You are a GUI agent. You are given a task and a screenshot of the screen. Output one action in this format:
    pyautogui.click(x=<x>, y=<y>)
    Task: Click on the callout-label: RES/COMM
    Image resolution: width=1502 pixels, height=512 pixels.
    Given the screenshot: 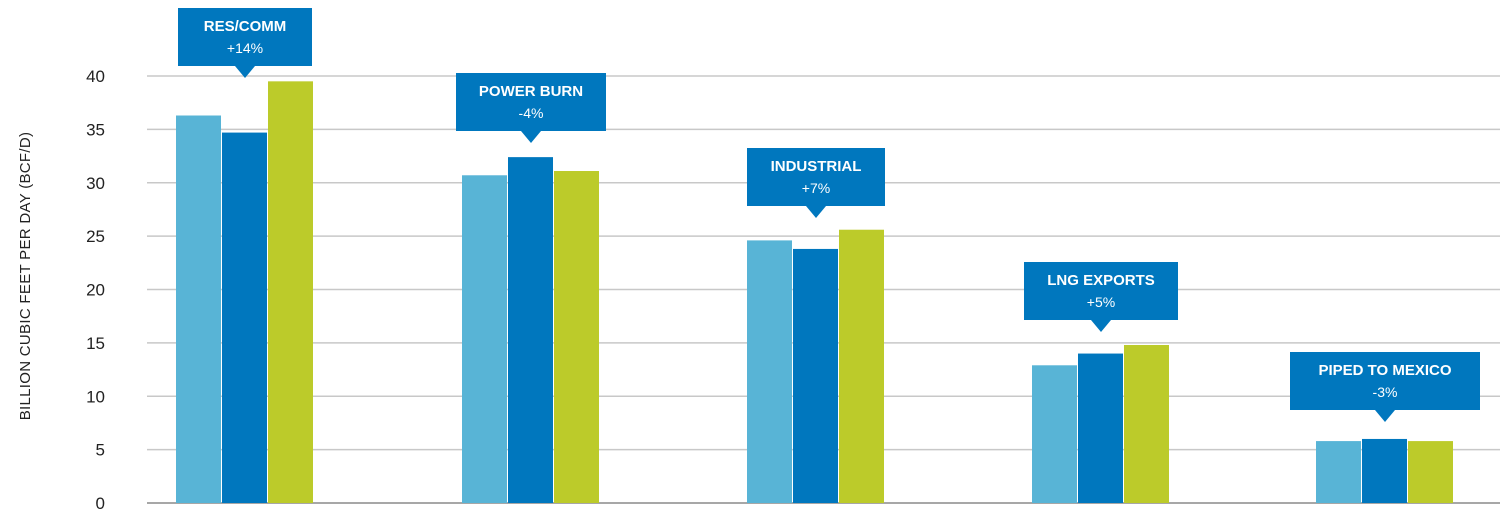 What is the action you would take?
    pyautogui.click(x=245, y=26)
    